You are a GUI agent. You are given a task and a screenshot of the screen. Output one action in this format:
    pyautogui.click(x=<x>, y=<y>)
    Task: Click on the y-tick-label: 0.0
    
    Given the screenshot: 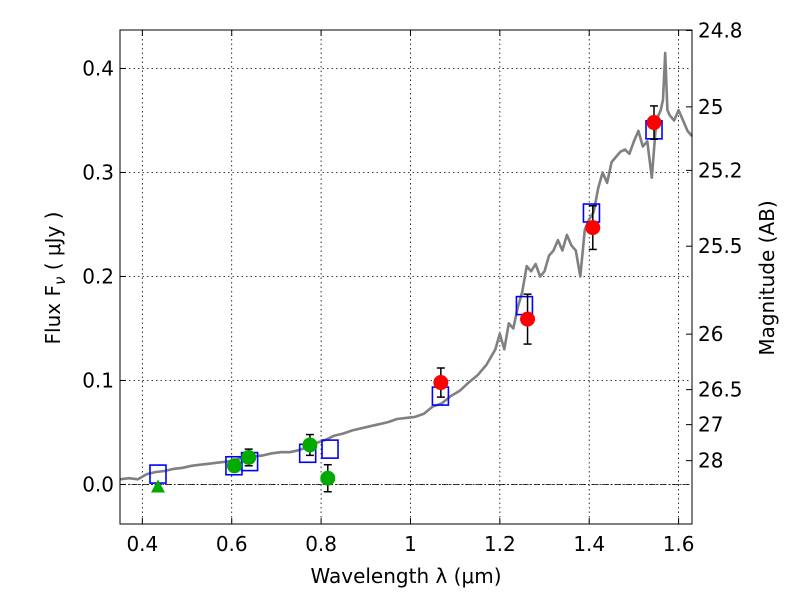 What is the action you would take?
    pyautogui.click(x=98, y=484)
    